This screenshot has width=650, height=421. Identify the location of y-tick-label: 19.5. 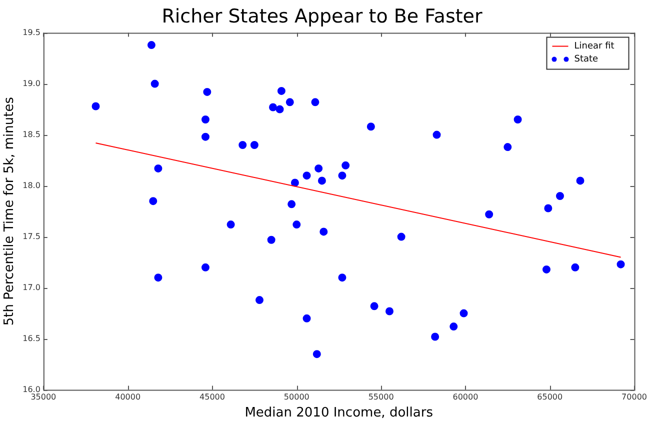
(31, 32).